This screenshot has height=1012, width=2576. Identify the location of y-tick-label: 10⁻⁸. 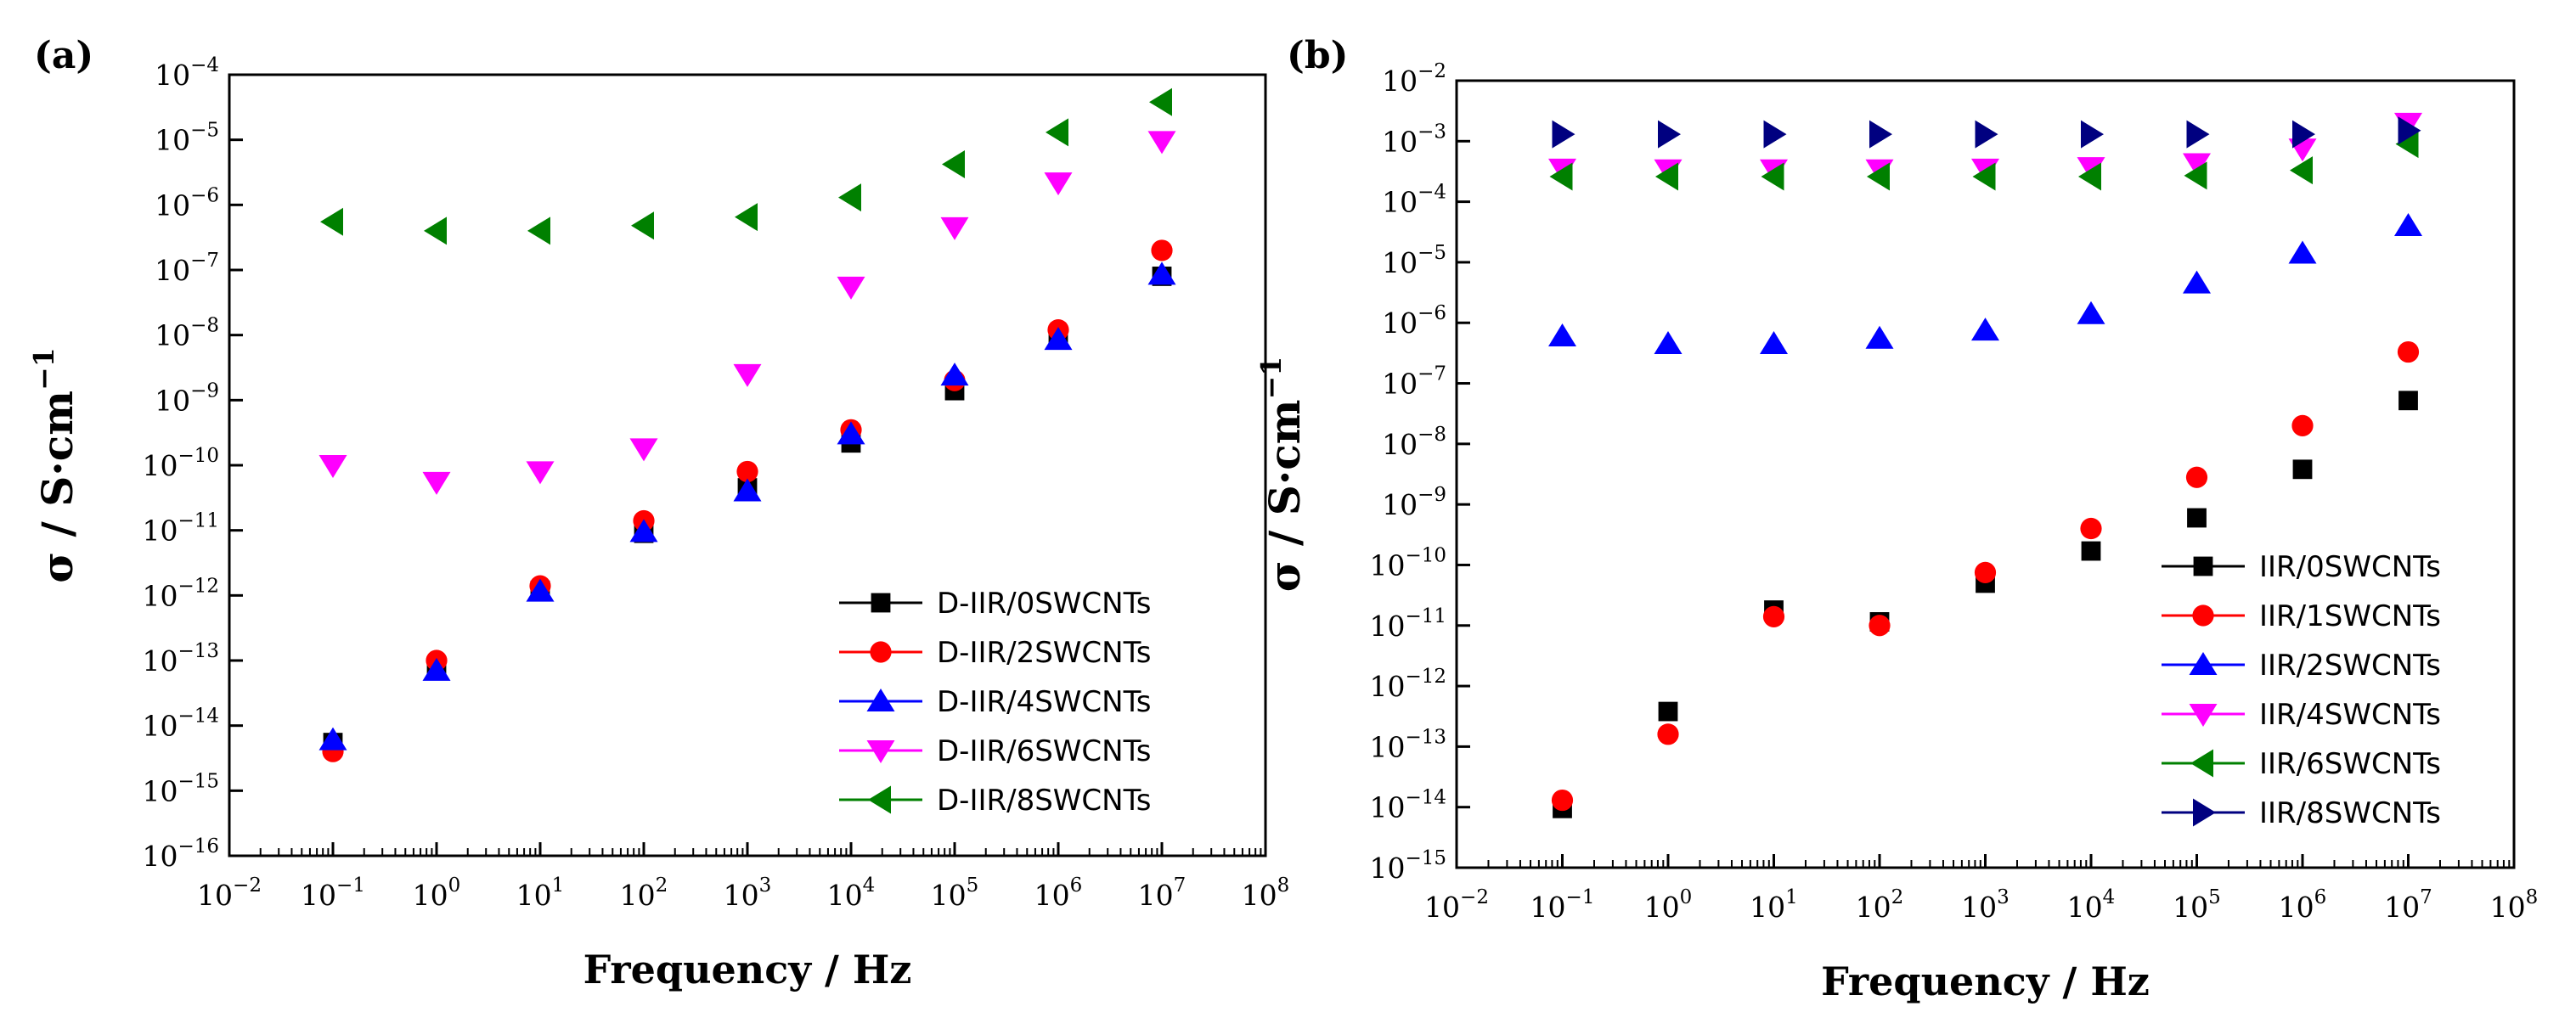
(187, 334).